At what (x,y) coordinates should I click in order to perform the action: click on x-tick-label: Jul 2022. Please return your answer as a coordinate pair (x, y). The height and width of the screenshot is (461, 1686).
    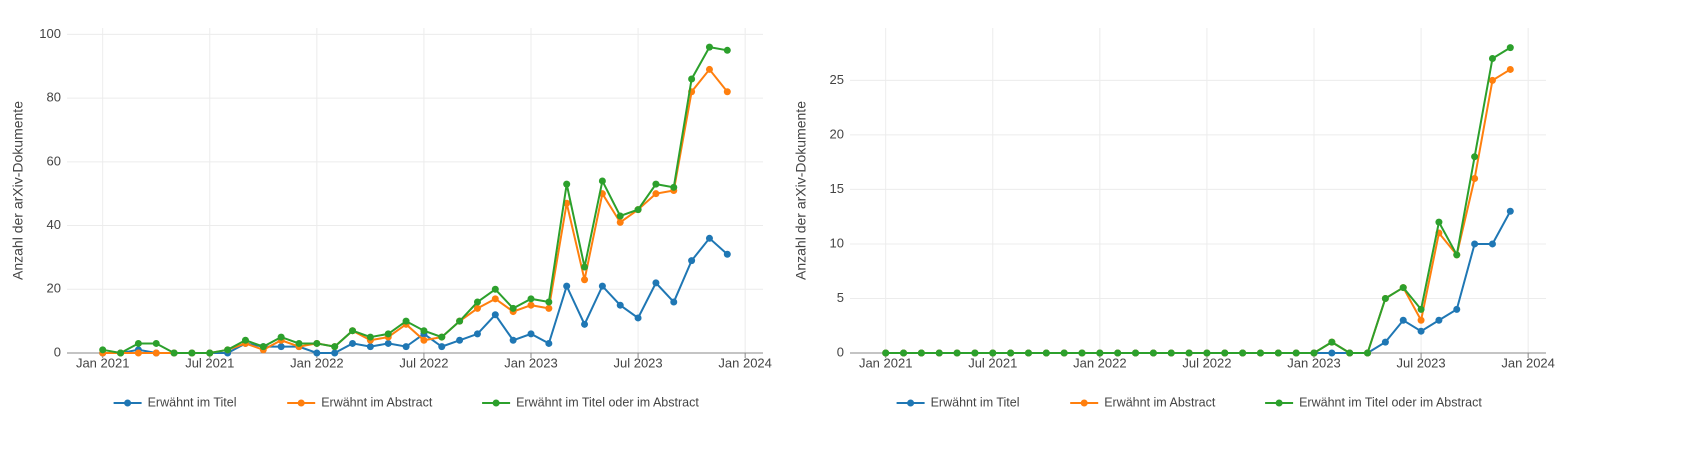
    Looking at the image, I should click on (1206, 362).